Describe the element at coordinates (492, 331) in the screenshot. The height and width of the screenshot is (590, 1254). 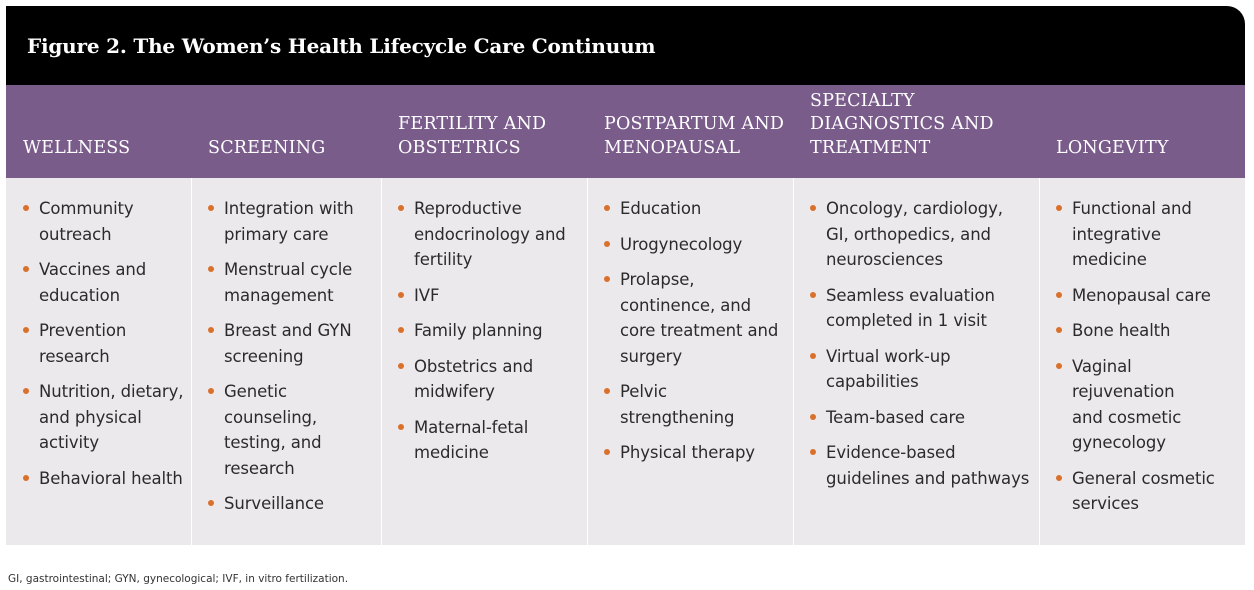
I see `list-item: Family planning` at that location.